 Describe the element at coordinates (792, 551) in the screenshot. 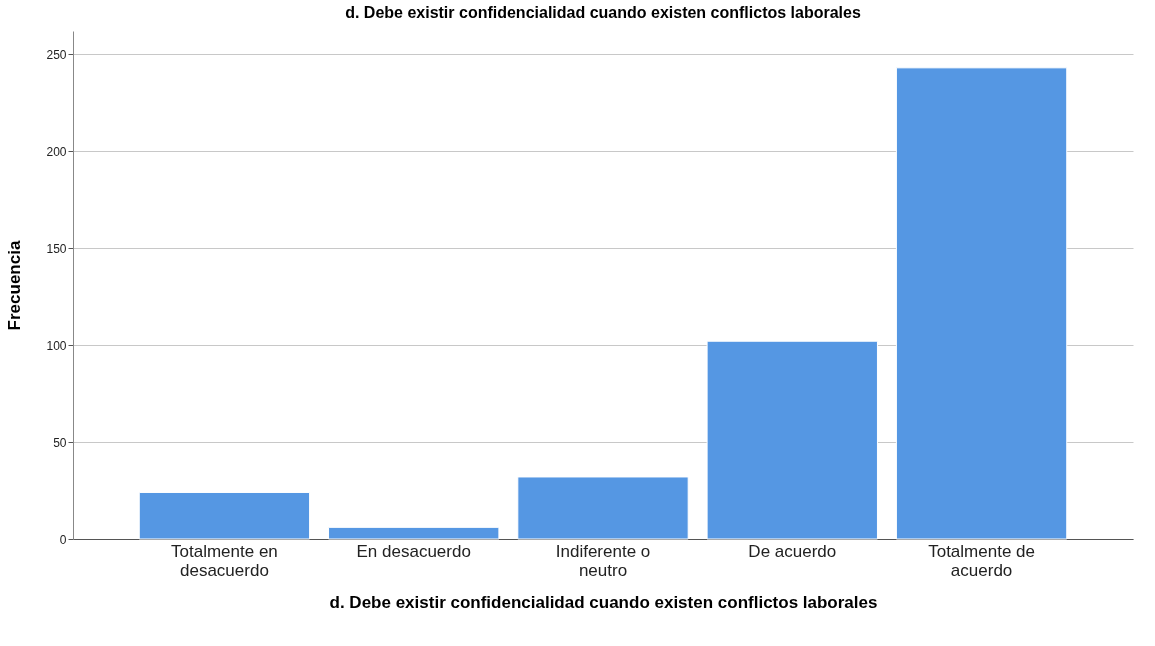

I see `x-tick-label: De acuerdo` at that location.